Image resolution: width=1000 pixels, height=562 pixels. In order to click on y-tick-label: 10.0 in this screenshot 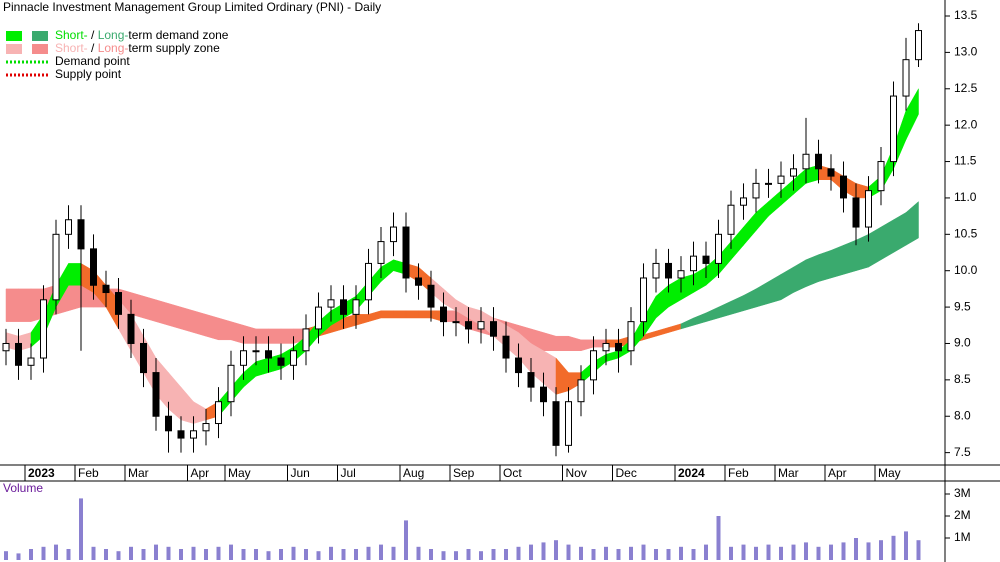, I will do `click(966, 270)`.